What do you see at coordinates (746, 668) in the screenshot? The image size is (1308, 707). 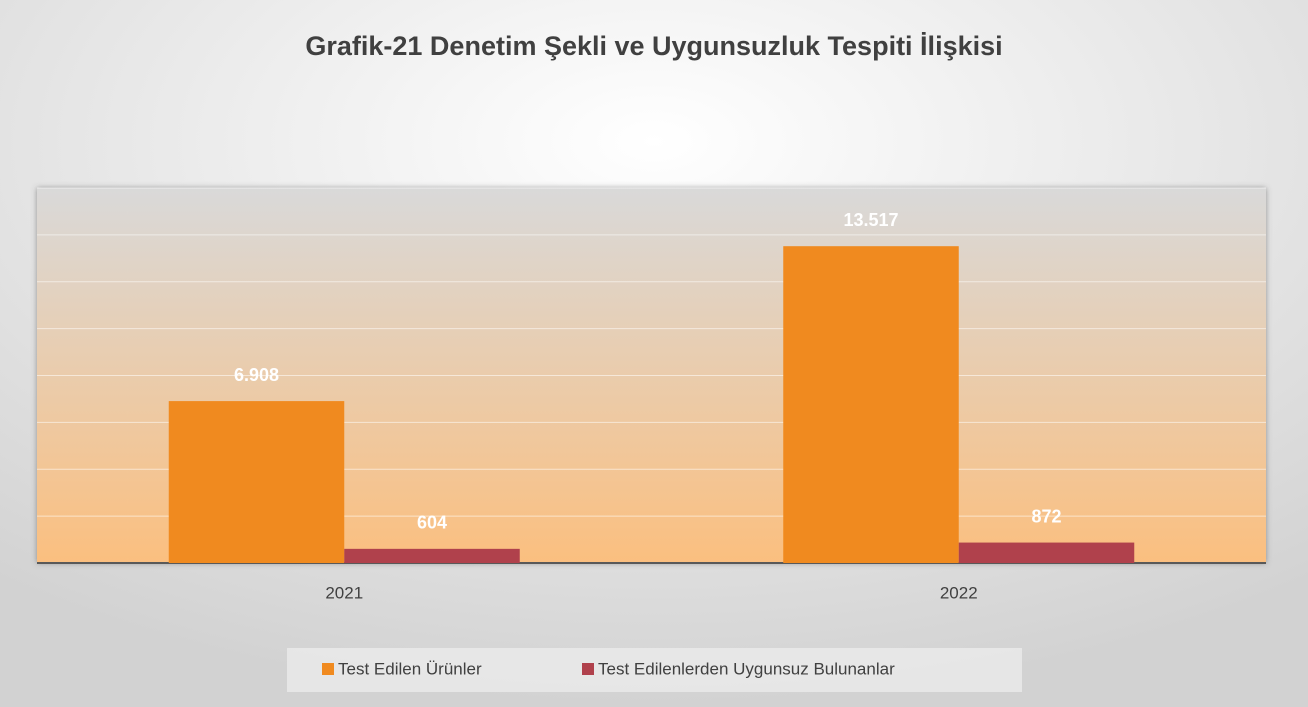 I see `legend-label: Test Edilenlerden Uygunsuz Bulunanlar` at bounding box center [746, 668].